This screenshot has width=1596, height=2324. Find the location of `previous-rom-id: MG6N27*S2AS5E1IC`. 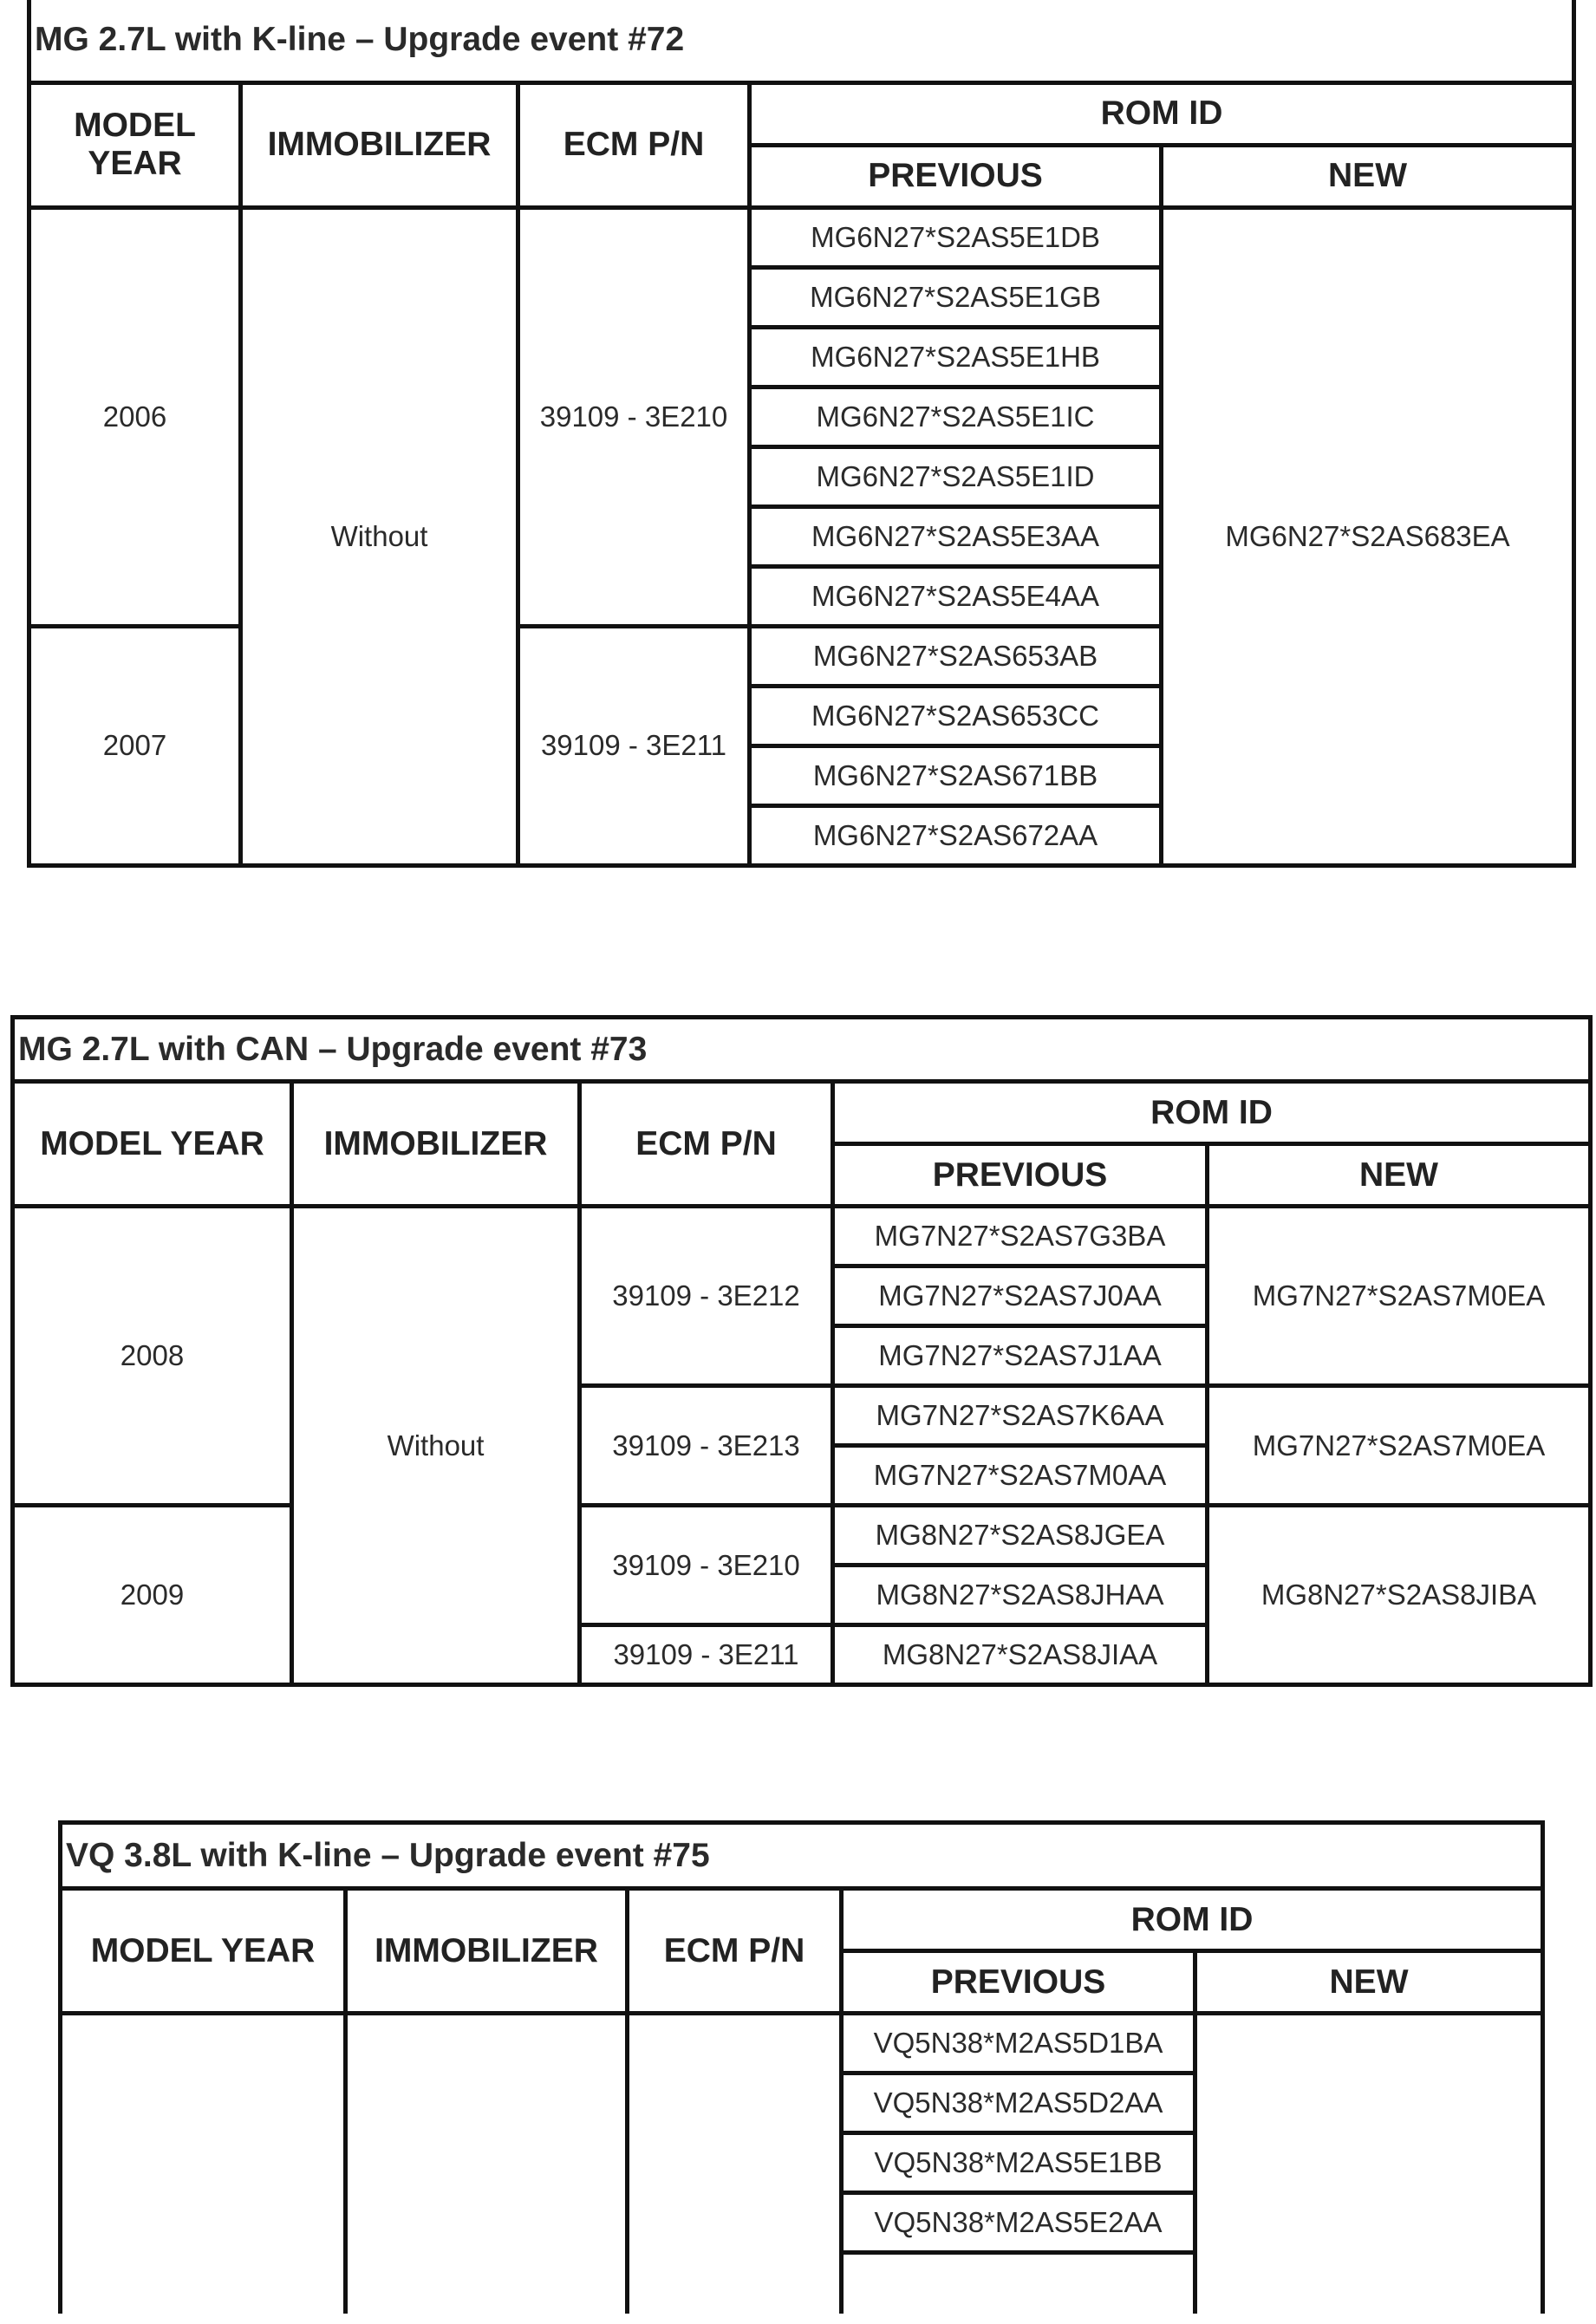

previous-rom-id: MG6N27*S2AS5E1IC is located at coordinates (955, 416).